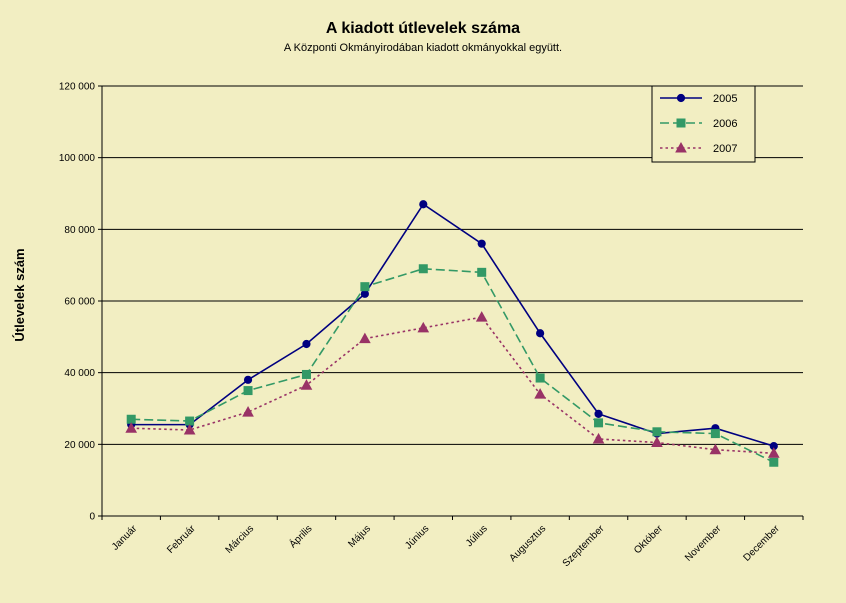 This screenshot has width=846, height=603. I want to click on x-tick-label: Április, so click(300, 536).